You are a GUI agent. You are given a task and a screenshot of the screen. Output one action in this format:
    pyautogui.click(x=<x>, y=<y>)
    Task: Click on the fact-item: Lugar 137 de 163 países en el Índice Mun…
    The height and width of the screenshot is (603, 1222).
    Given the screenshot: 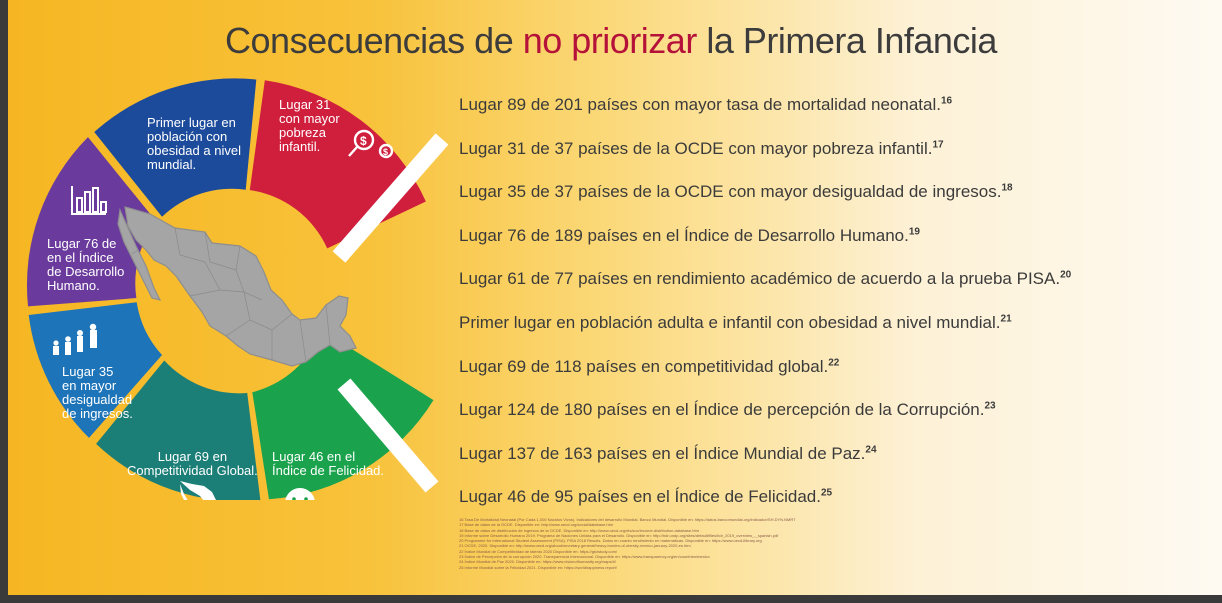 What is the action you would take?
    pyautogui.click(x=829, y=466)
    